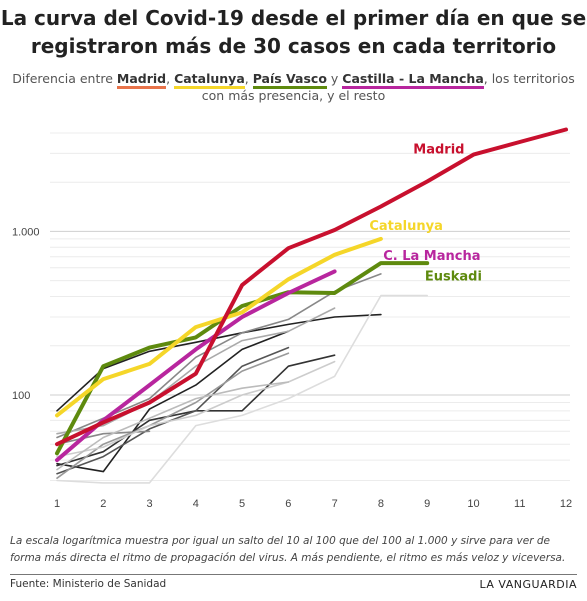 The image size is (587, 601). What do you see at coordinates (425, 213) in the screenshot?
I see `series-labels: Madrid Catalunya C. La Mancha Euskadi` at bounding box center [425, 213].